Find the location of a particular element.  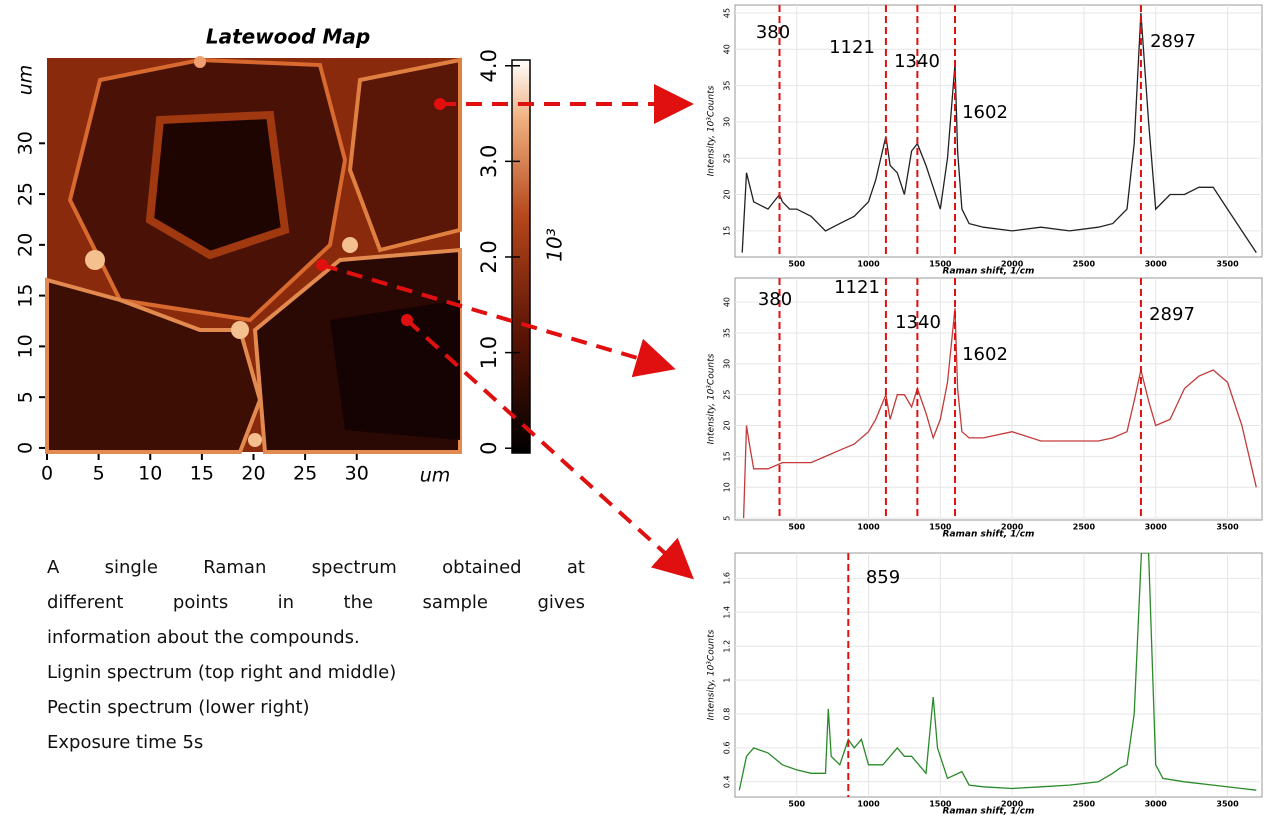

colorbar-tick-label: 2.0 is located at coordinates (489, 256).